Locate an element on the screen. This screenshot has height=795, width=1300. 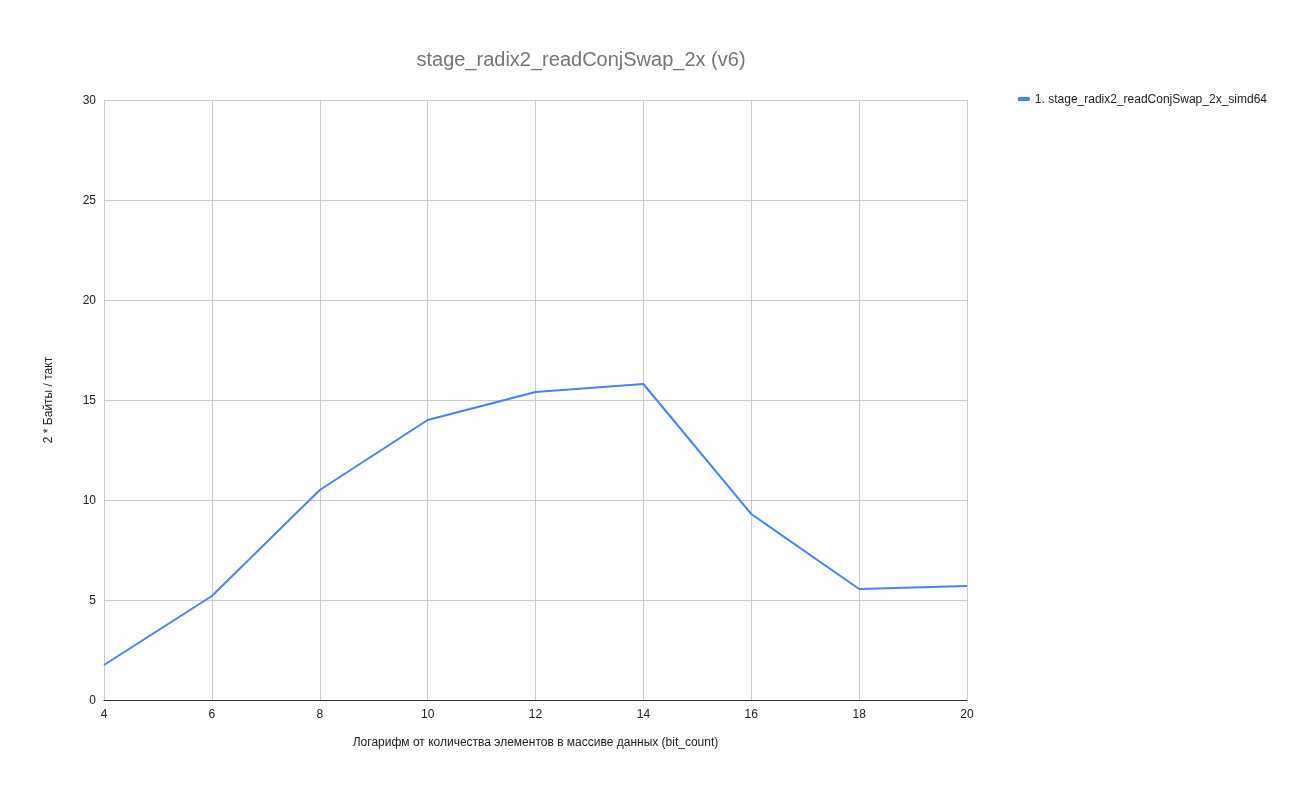
chart-title: stage_radix2_readConjSwap_2x (v6) is located at coordinates (581, 59).